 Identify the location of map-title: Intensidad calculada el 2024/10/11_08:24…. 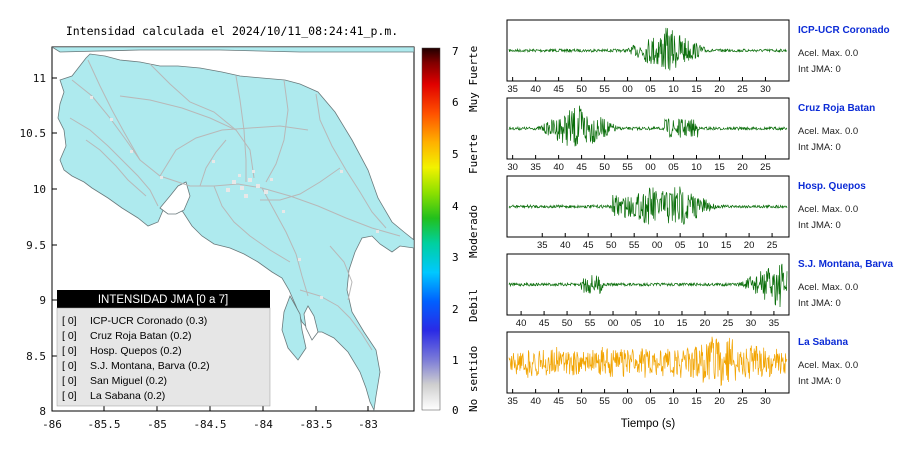
(232, 31).